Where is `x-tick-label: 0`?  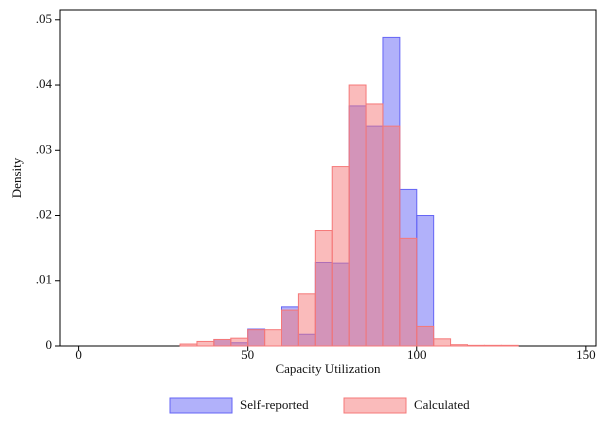
x-tick-label: 0 is located at coordinates (78, 354).